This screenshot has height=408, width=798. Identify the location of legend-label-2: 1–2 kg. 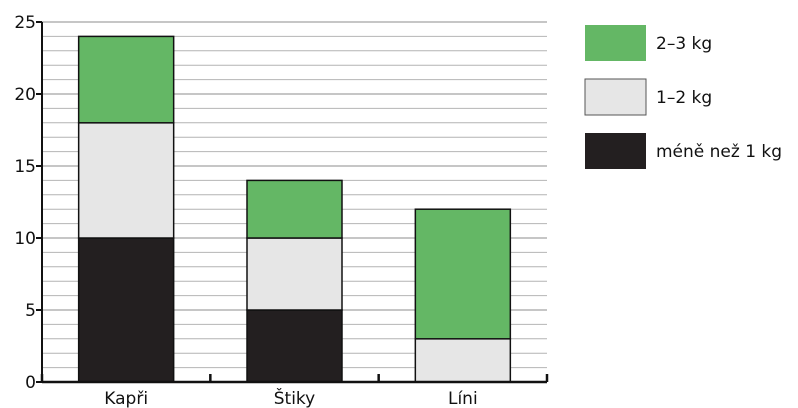
(684, 98).